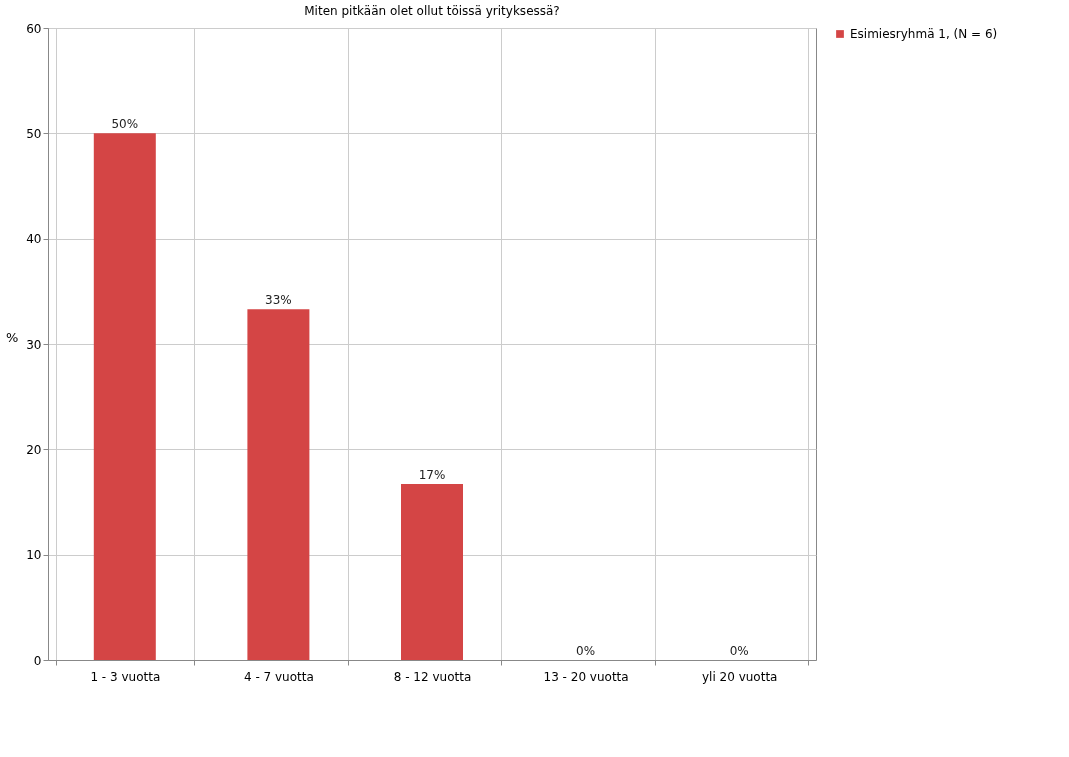  I want to click on data-label: 17%, so click(432, 475).